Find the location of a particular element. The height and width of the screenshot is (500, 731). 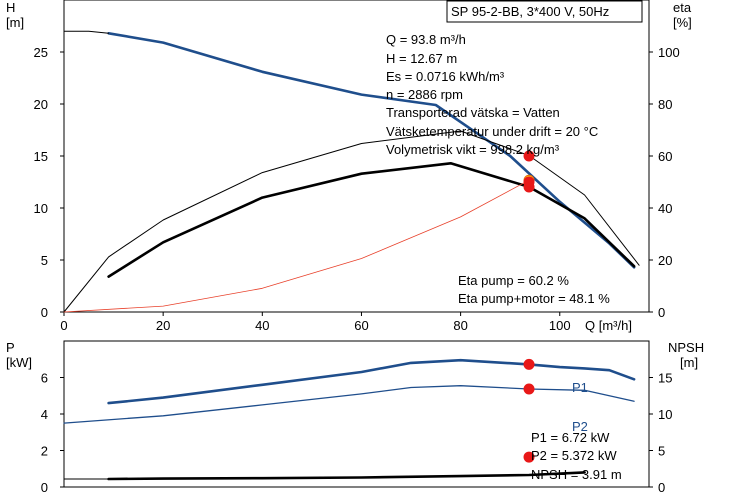

bottom-y-right-label-npsh: NPSH is located at coordinates (686, 347).